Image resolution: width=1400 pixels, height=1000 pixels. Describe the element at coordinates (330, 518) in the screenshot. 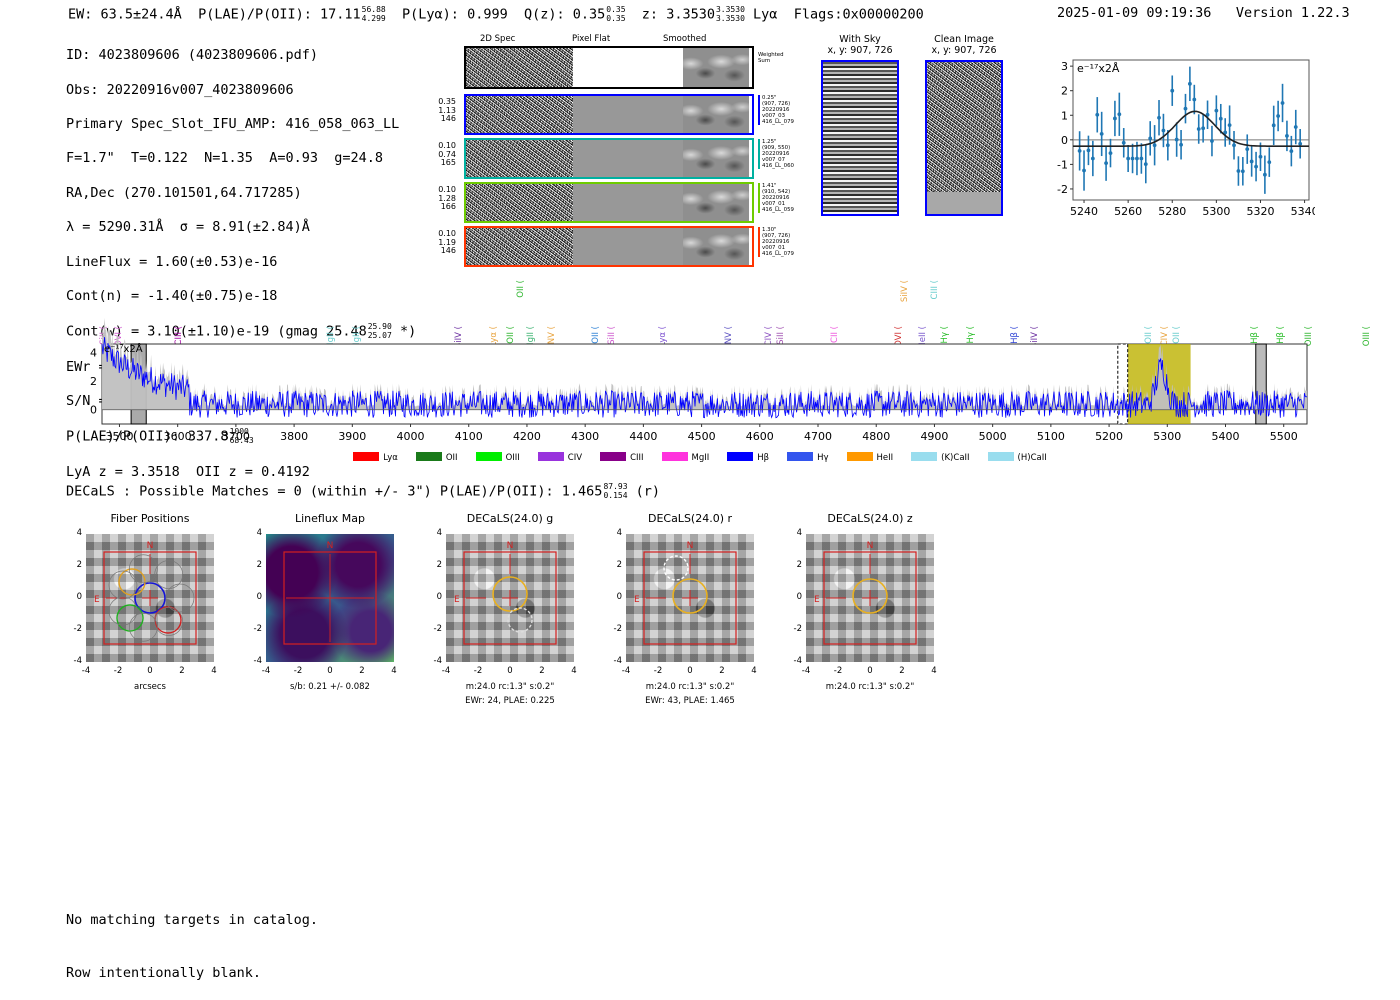

I see `cutout-title: Lineflux Map` at that location.